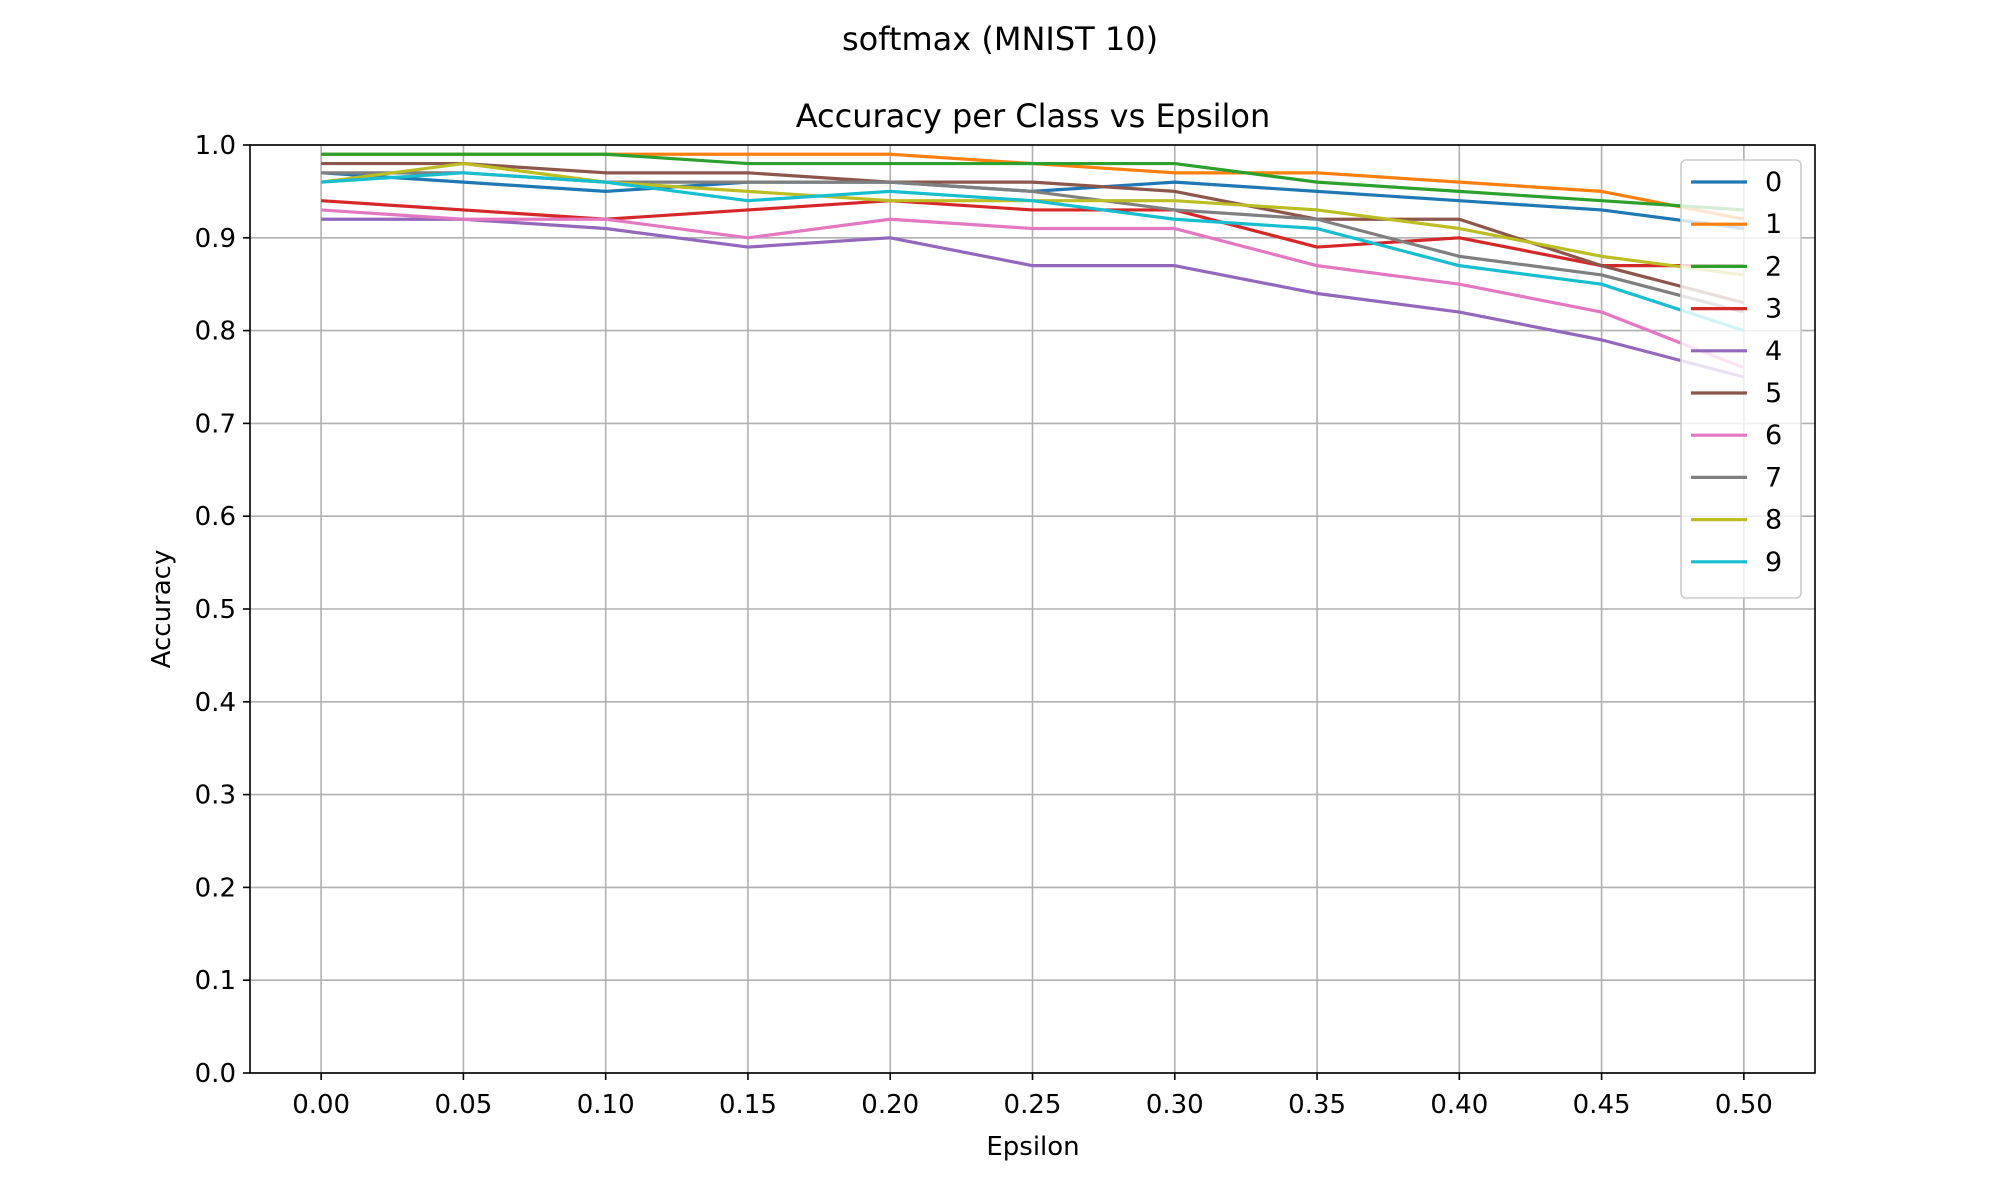 The image size is (2000, 1204). I want to click on y-tick-label: 0.9, so click(215, 239).